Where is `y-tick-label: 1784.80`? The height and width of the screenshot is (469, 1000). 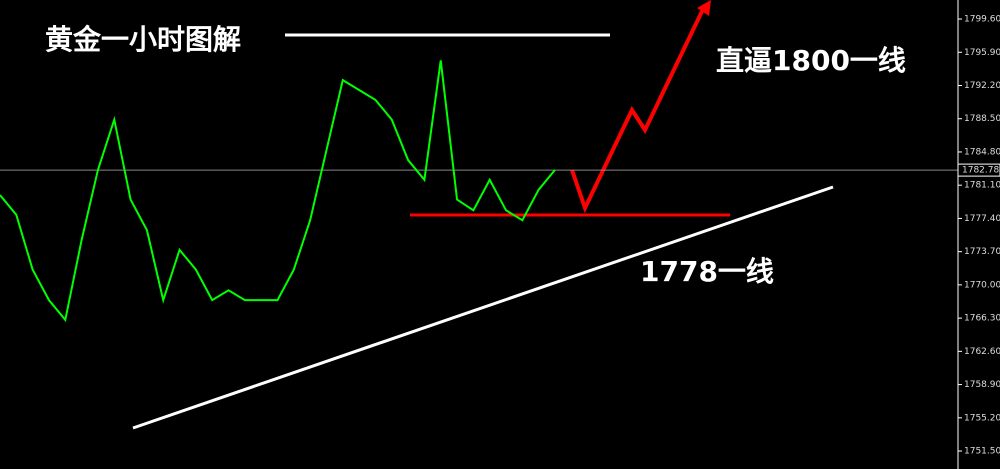
y-tick-label: 1784.80 is located at coordinates (982, 152).